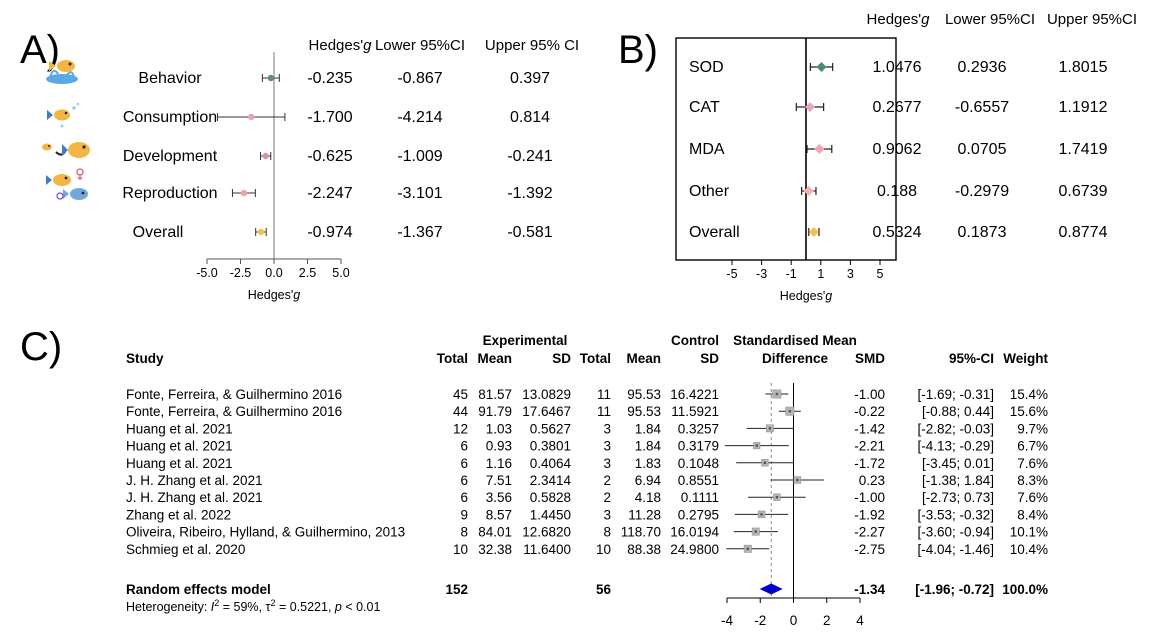 This screenshot has height=643, width=1151. I want to click on panel-c-experimental-header: Experimental, so click(525, 340).